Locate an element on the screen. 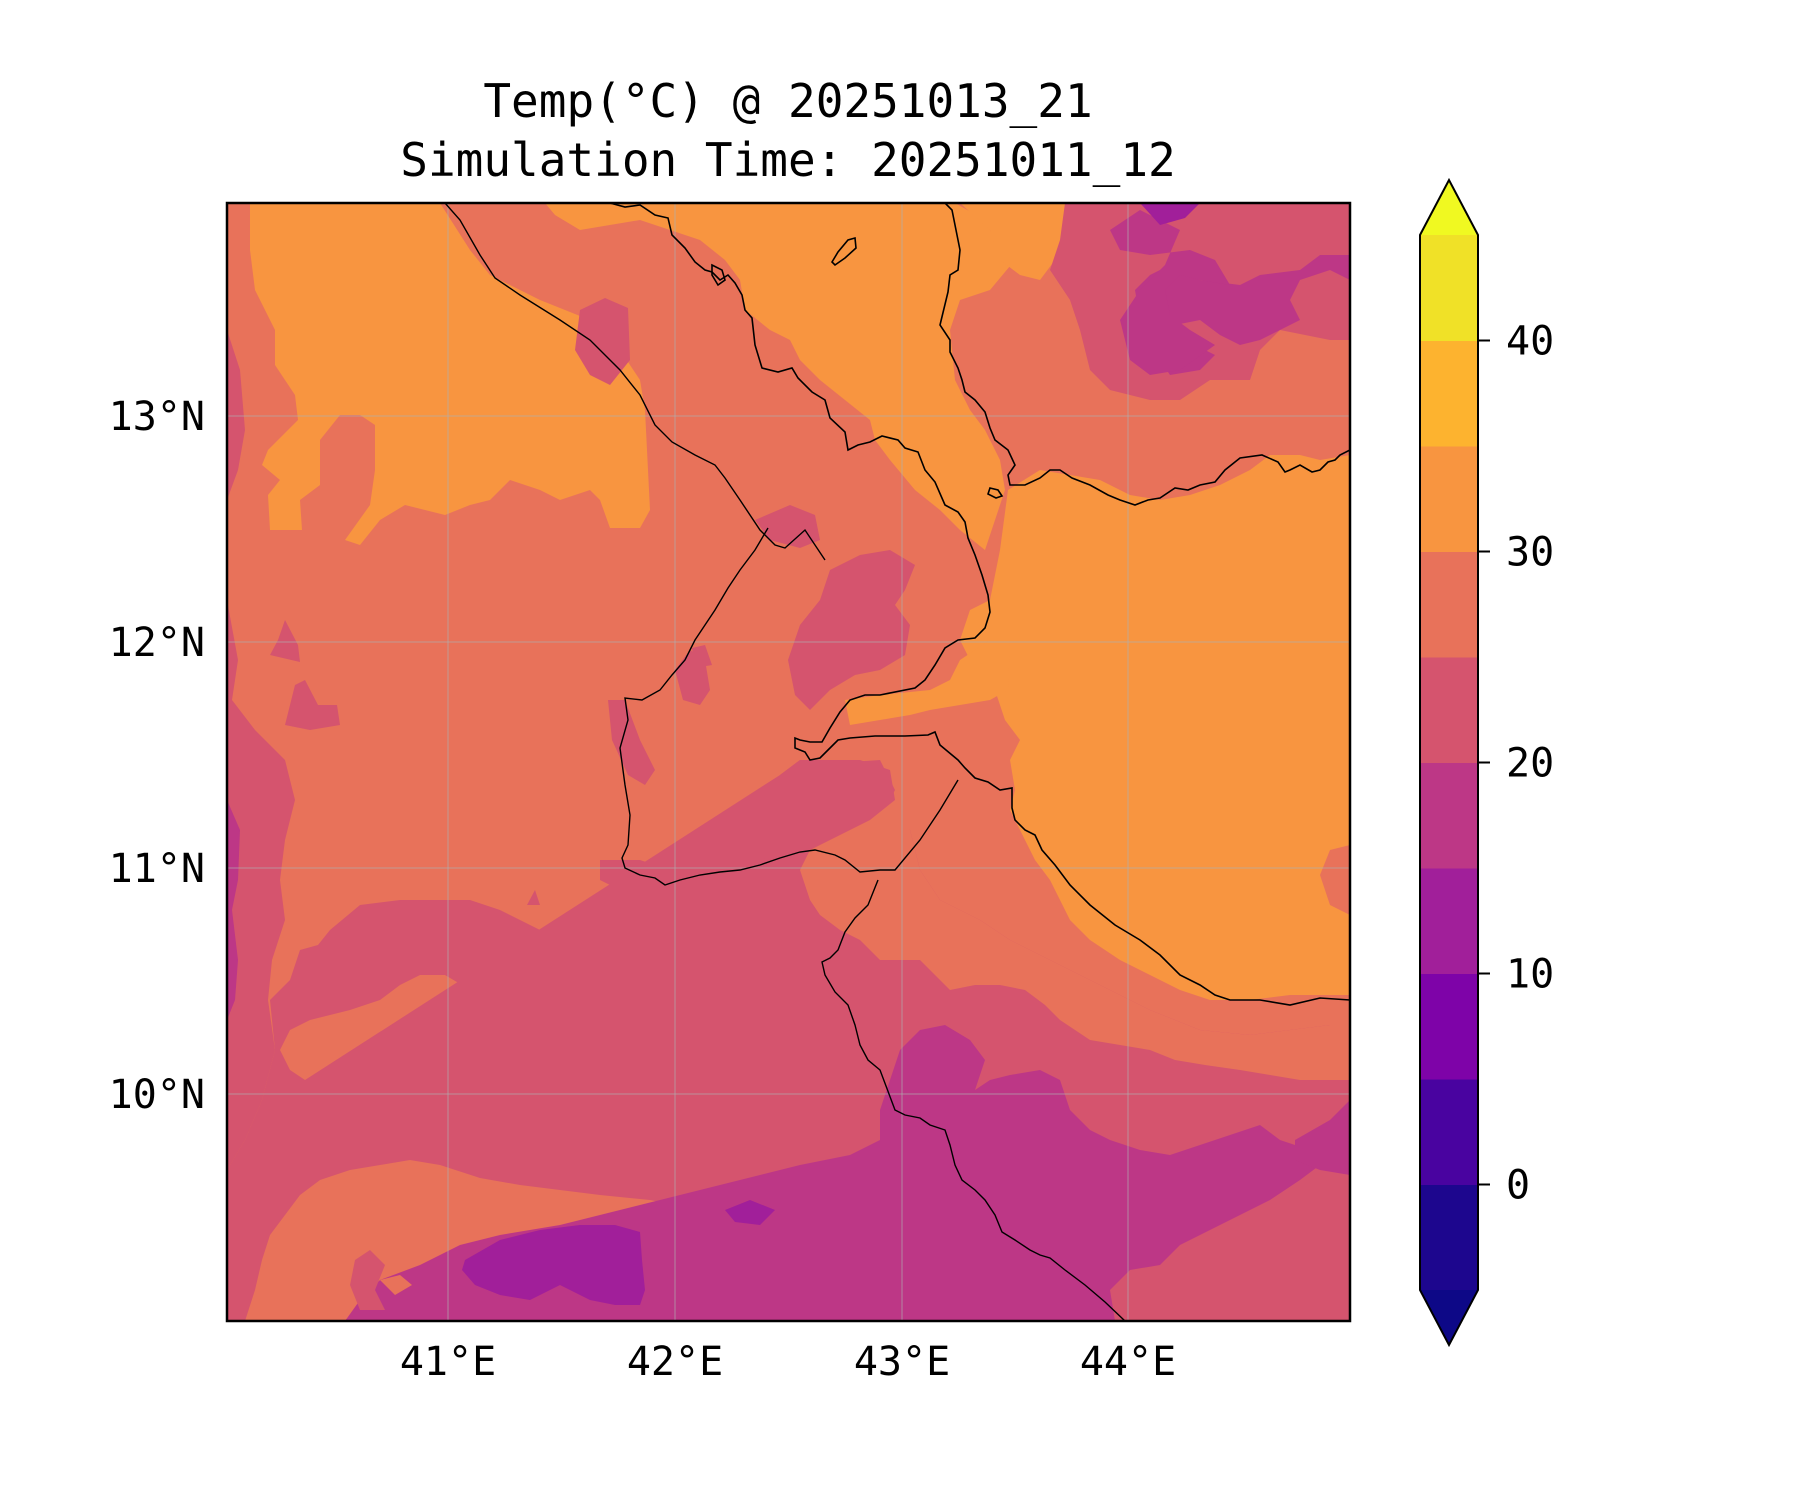 The width and height of the screenshot is (1800, 1500). x-axis: 41°E 42°E 43°E 44°E is located at coordinates (788, 1362).